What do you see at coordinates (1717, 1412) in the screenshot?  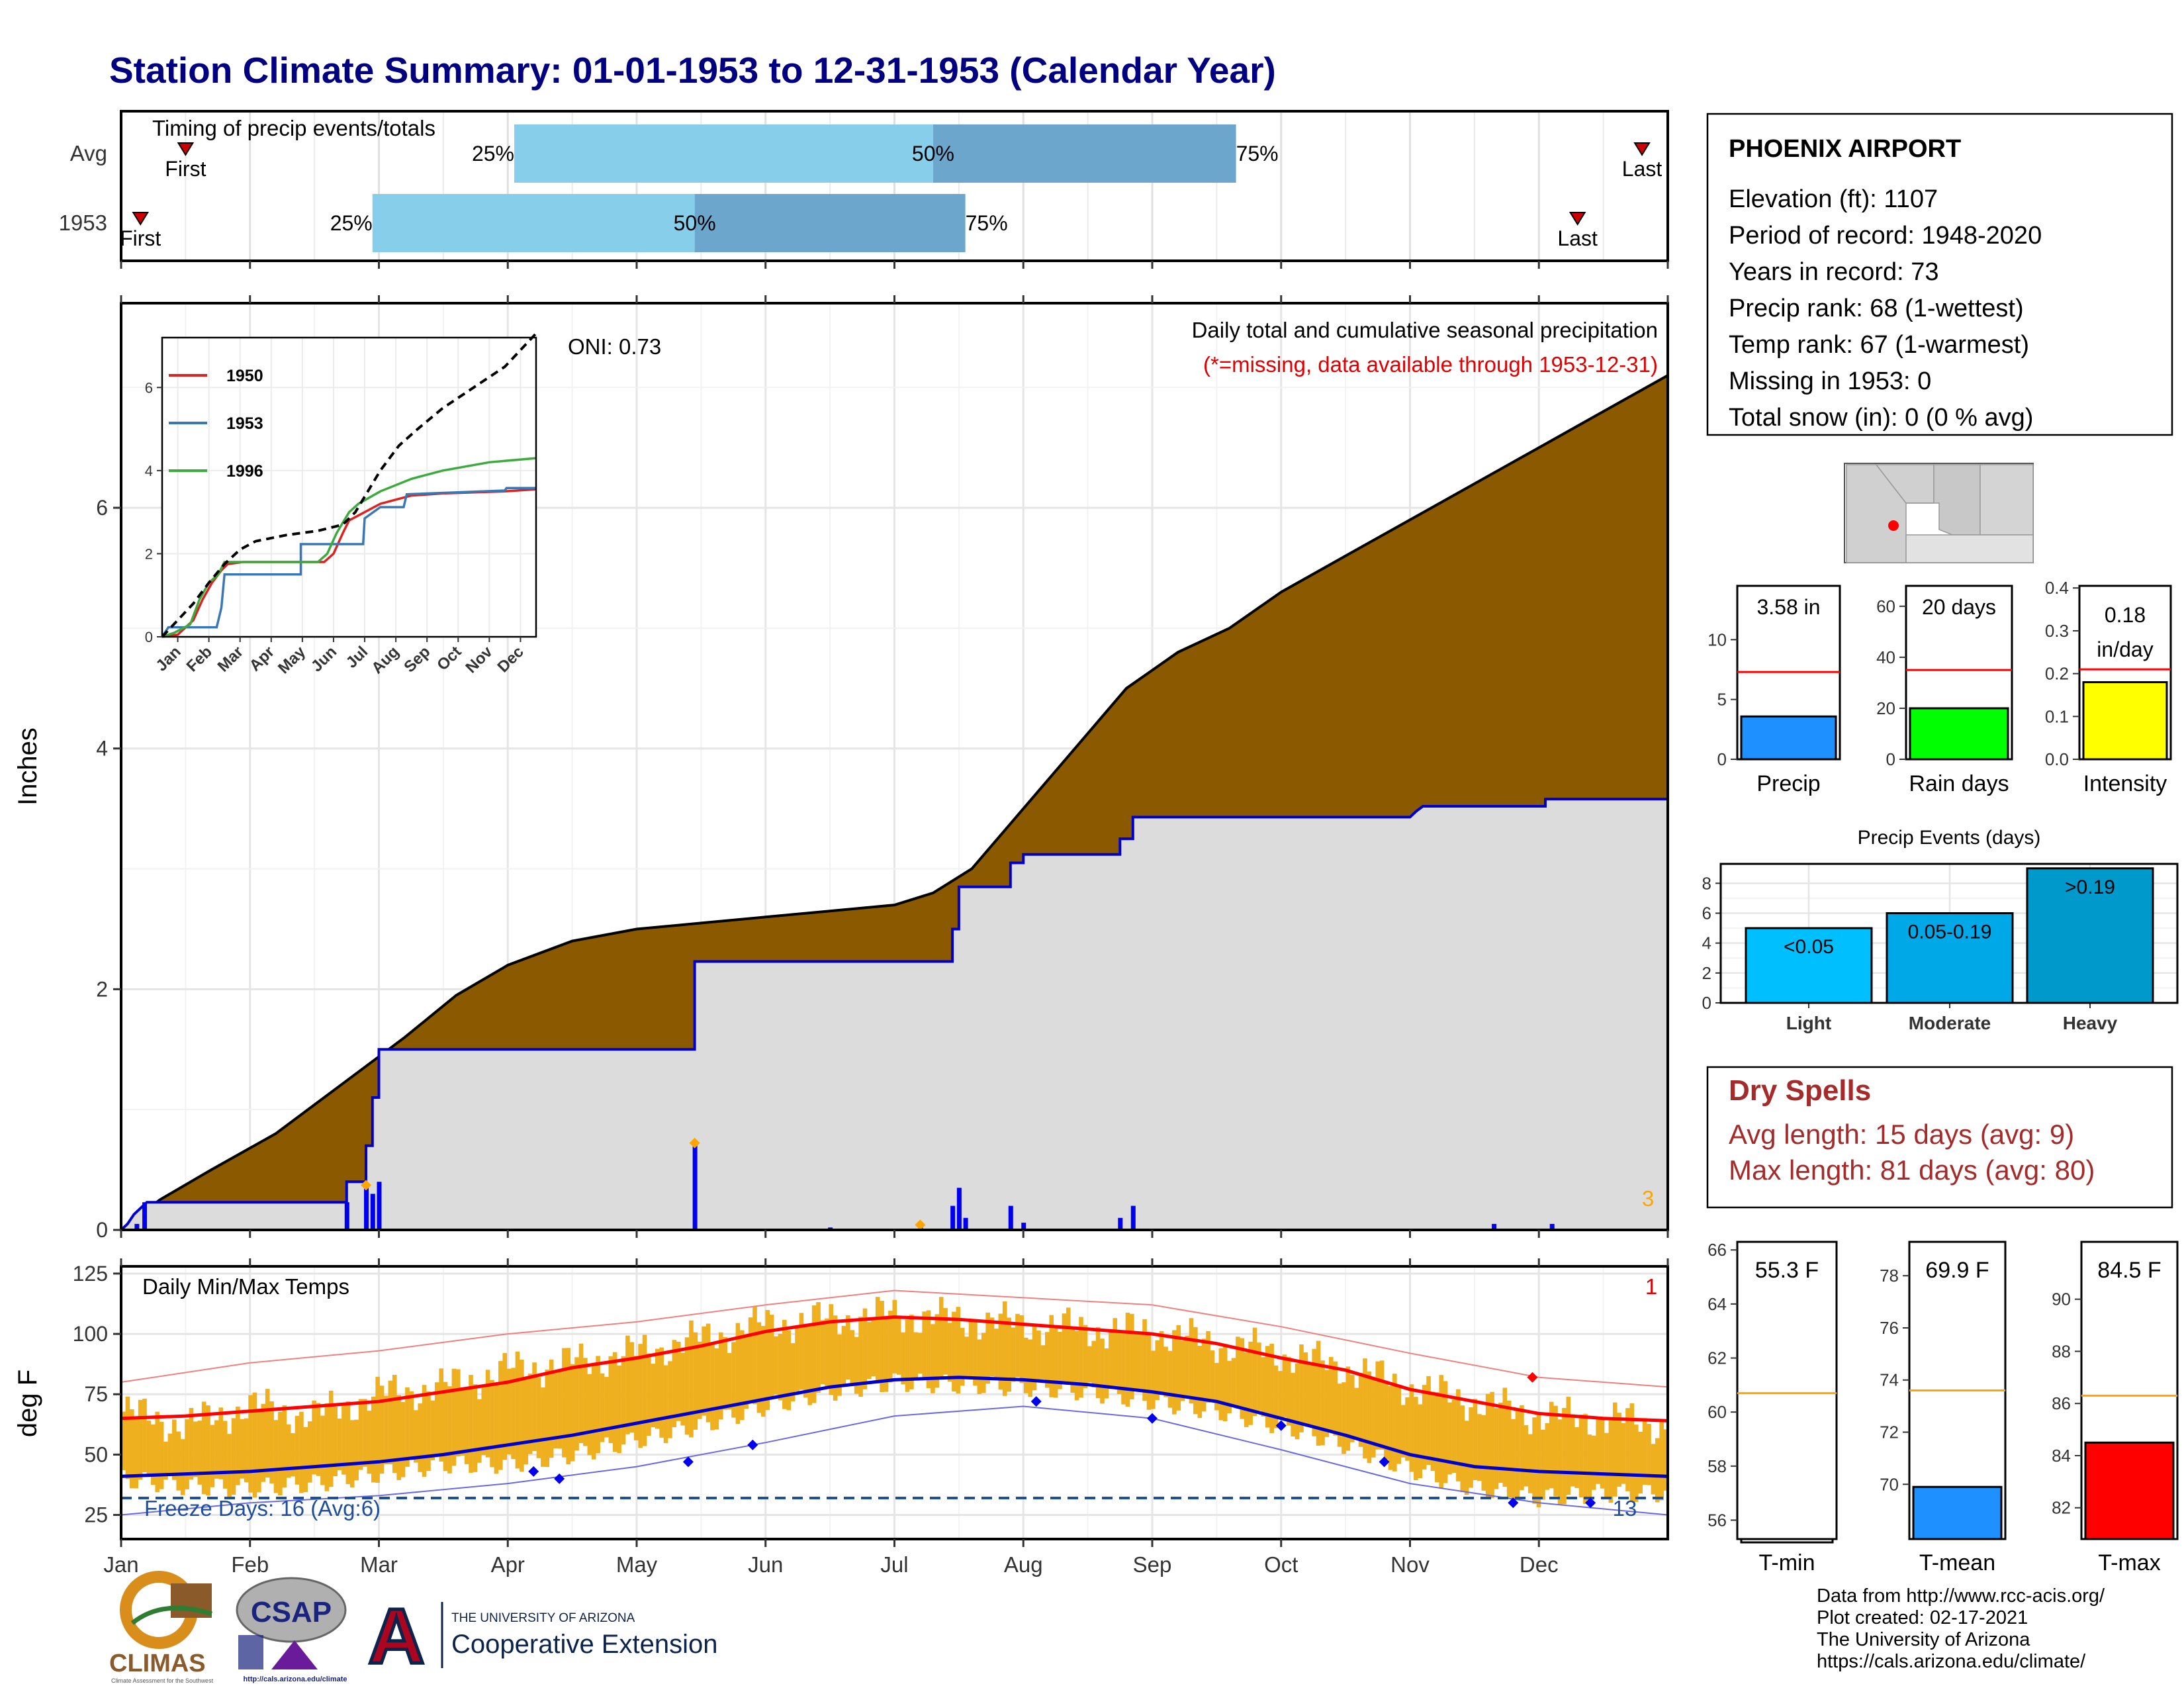 I see `temp-bar-tick-label: 60` at bounding box center [1717, 1412].